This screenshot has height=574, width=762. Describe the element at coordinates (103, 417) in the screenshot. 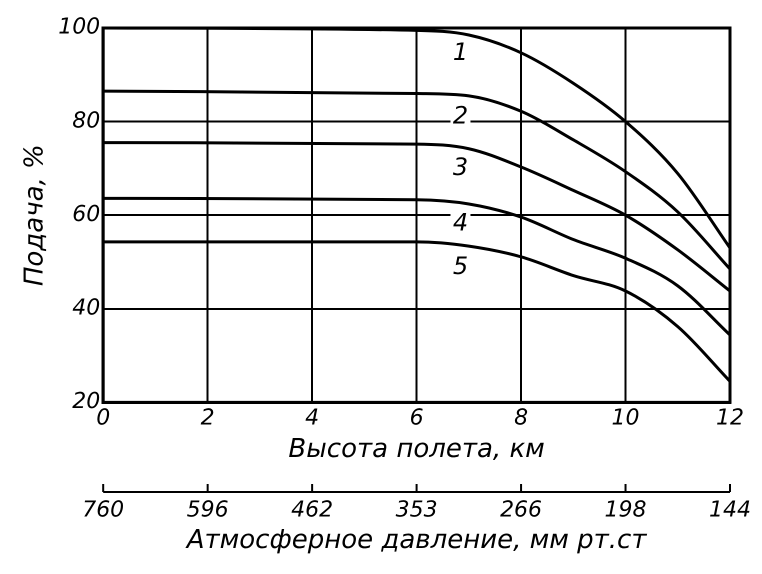

I see `x-tick-label: 0` at that location.